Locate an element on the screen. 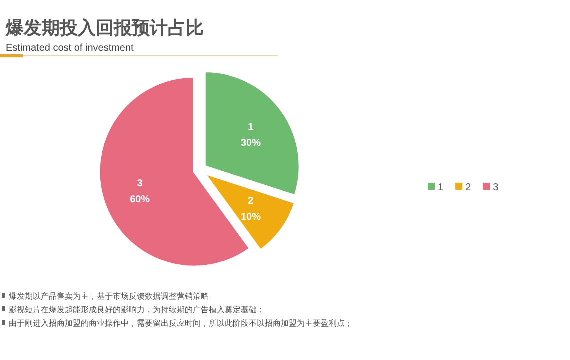  slice-label: 2 is located at coordinates (251, 202).